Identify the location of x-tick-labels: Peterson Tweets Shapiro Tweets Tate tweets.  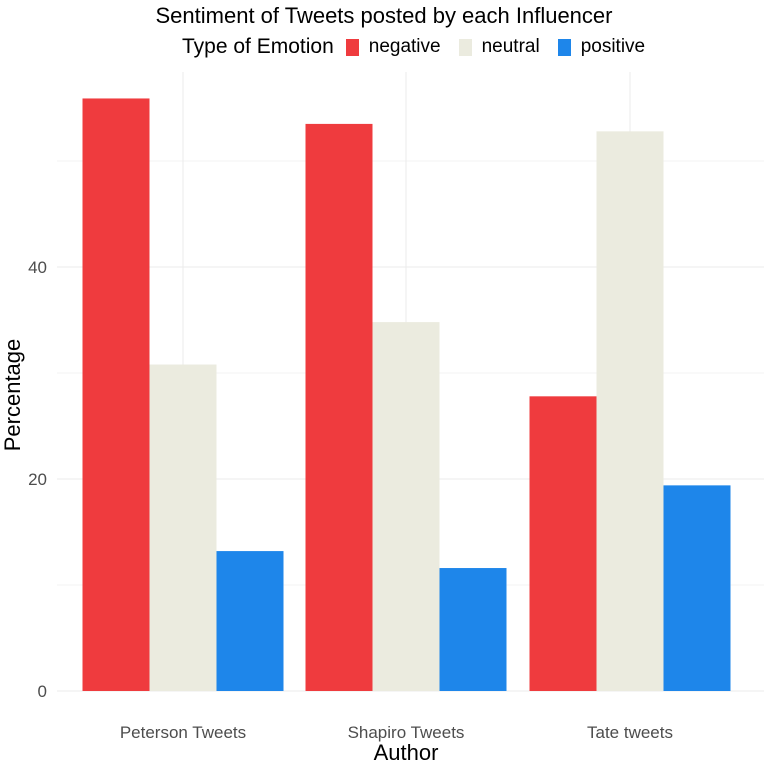
(396, 732).